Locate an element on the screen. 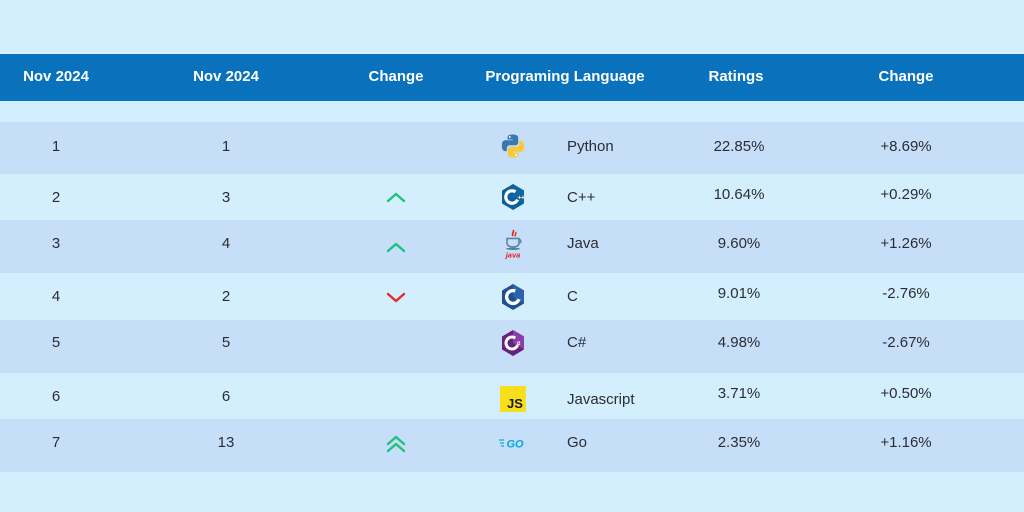  csharp-logo-icon: # is located at coordinates (513, 342).